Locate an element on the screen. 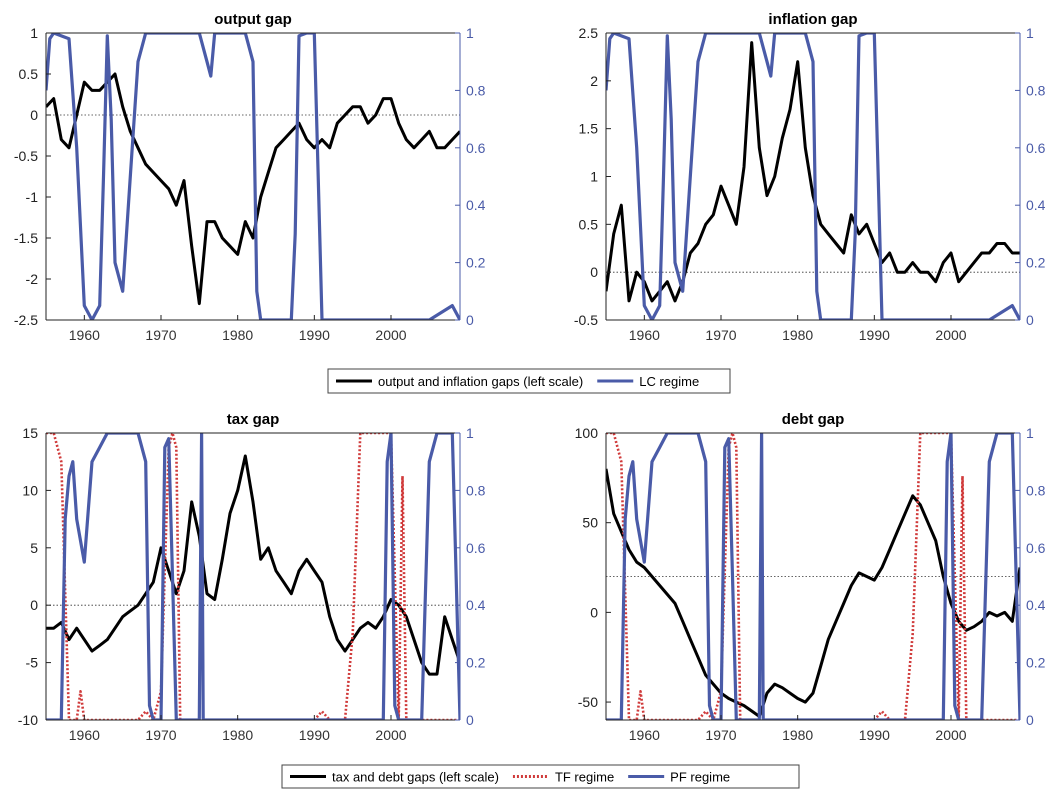 This screenshot has width=1053, height=789. y-tick-label: -10 is located at coordinates (28, 720).